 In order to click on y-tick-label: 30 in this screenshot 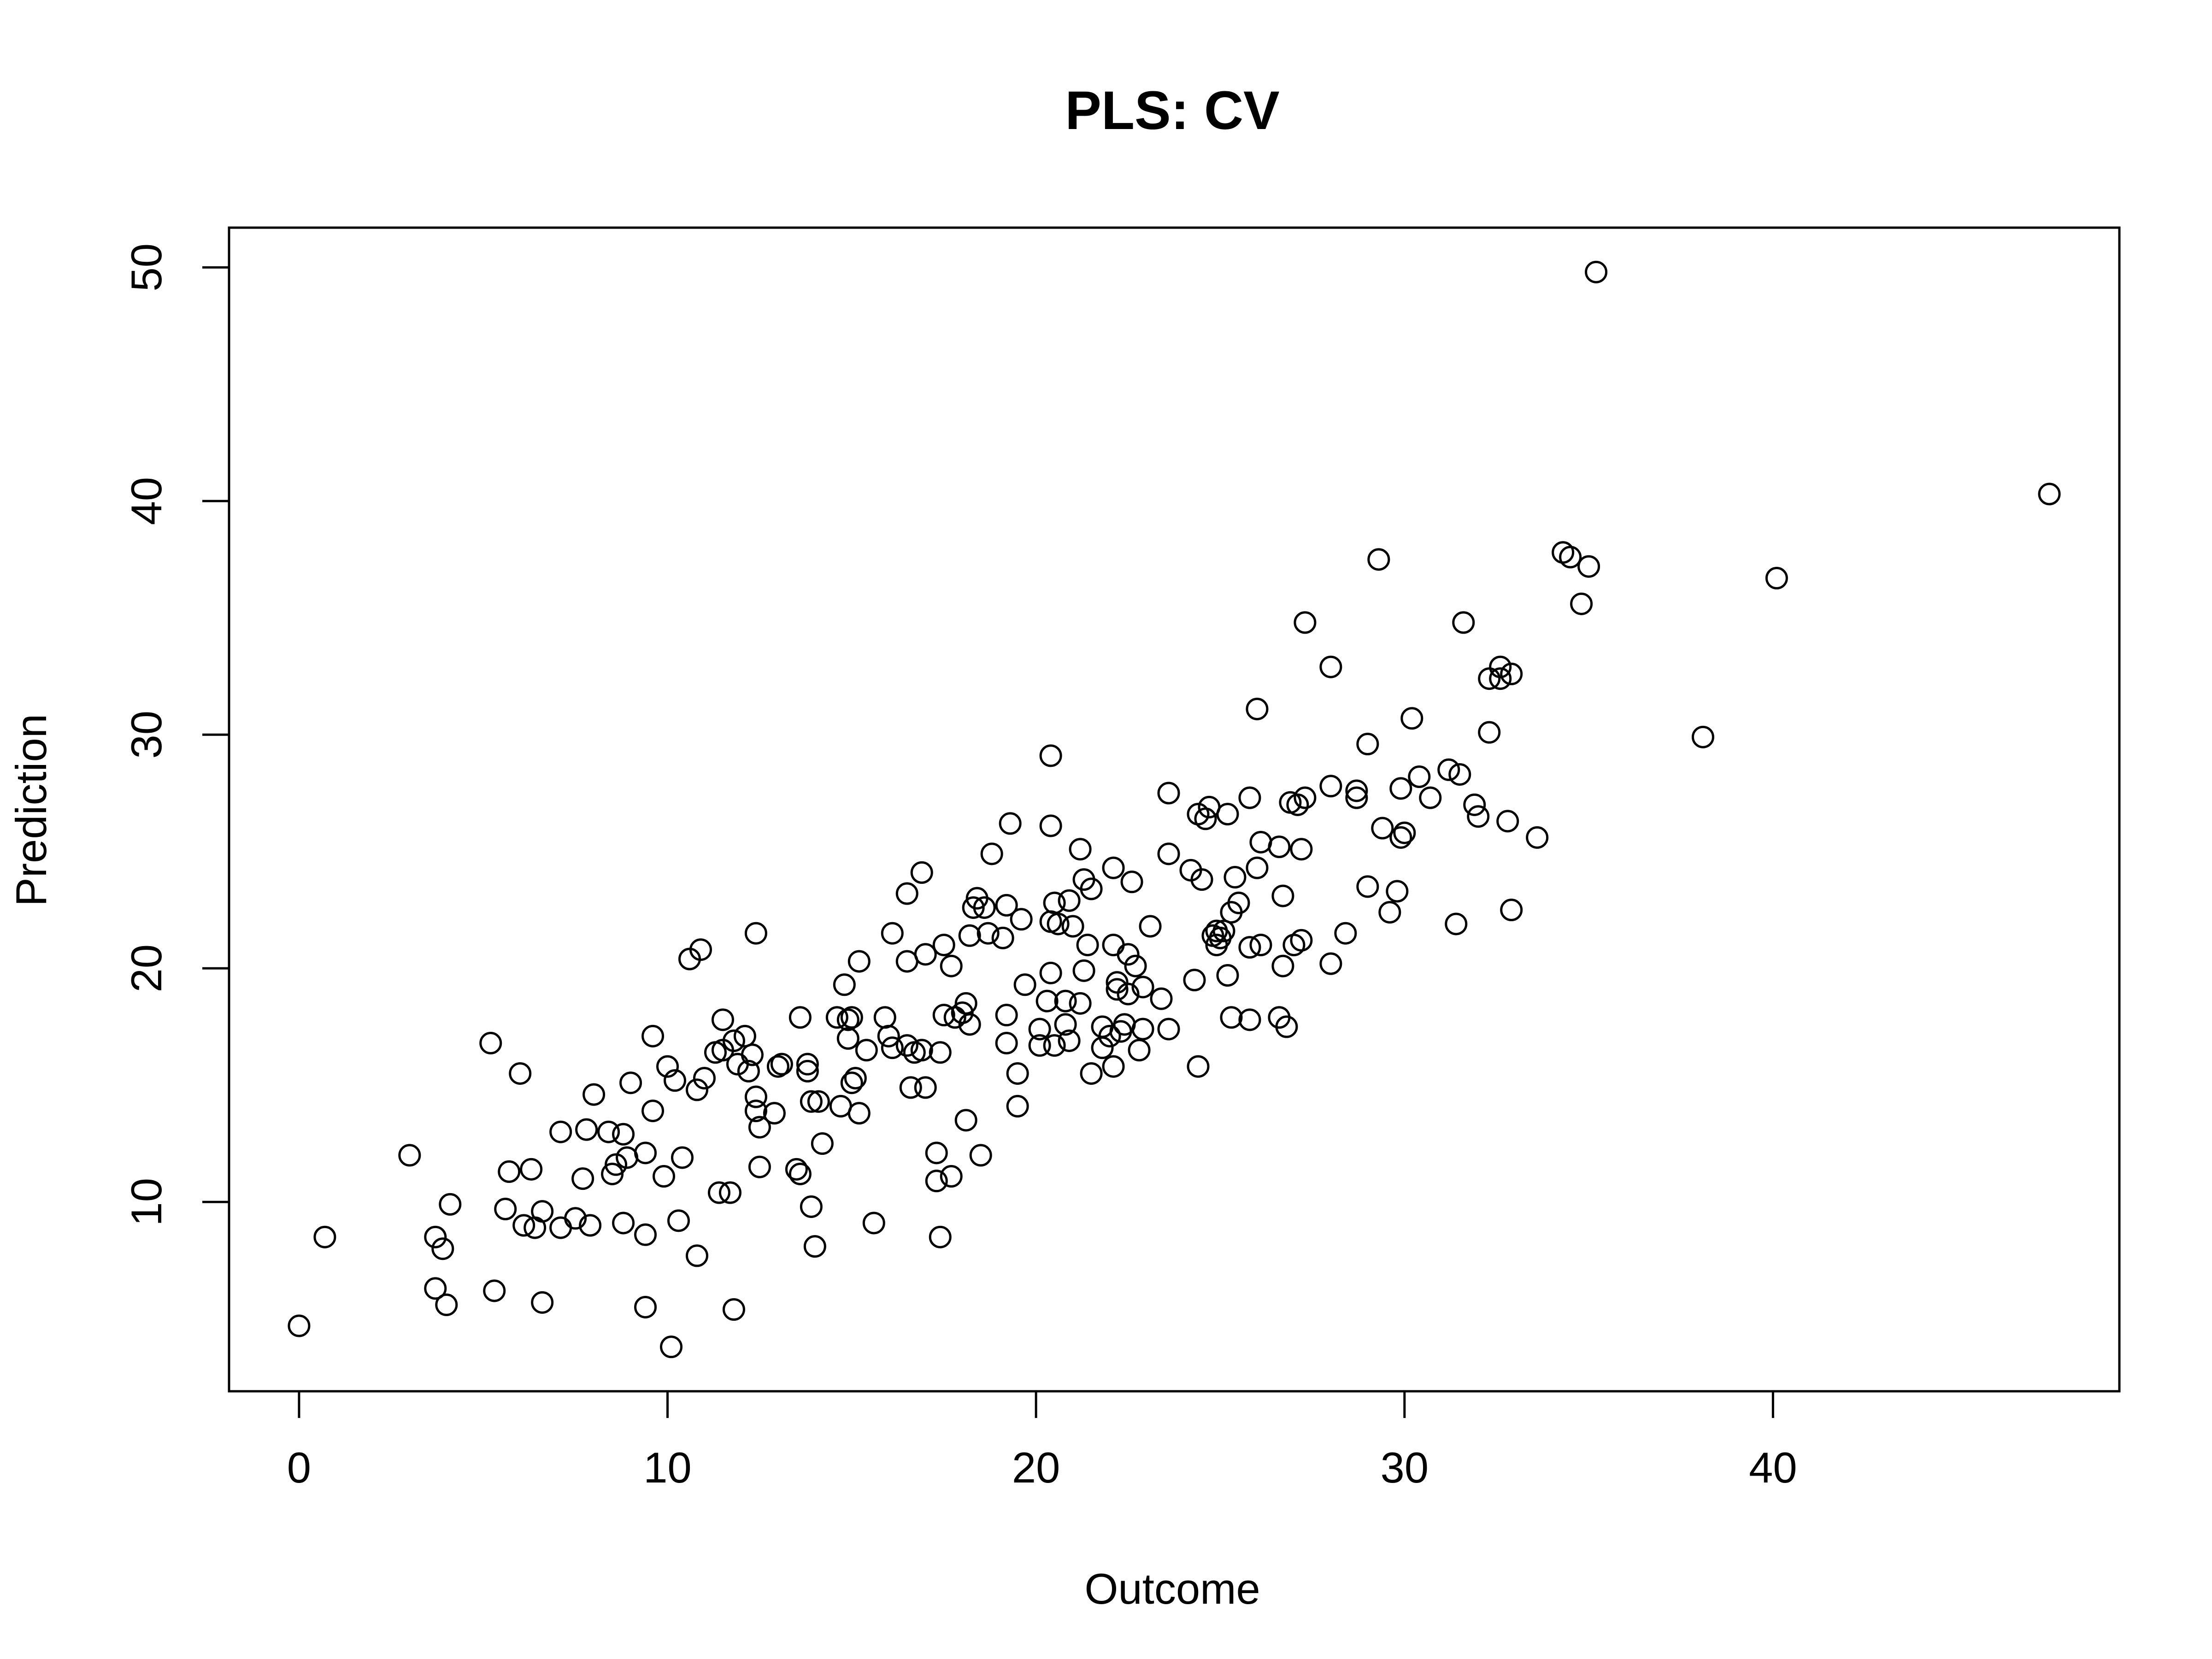, I will do `click(146, 735)`.